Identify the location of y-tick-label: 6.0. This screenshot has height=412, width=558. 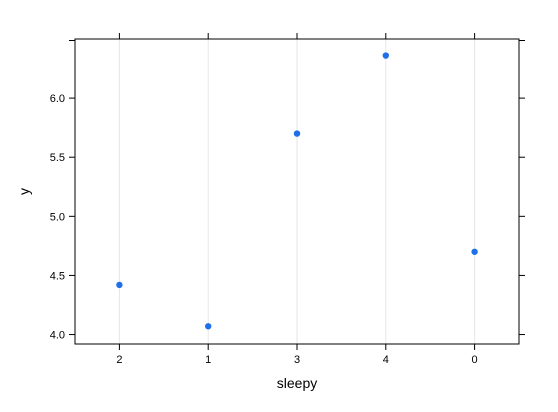
(57, 99).